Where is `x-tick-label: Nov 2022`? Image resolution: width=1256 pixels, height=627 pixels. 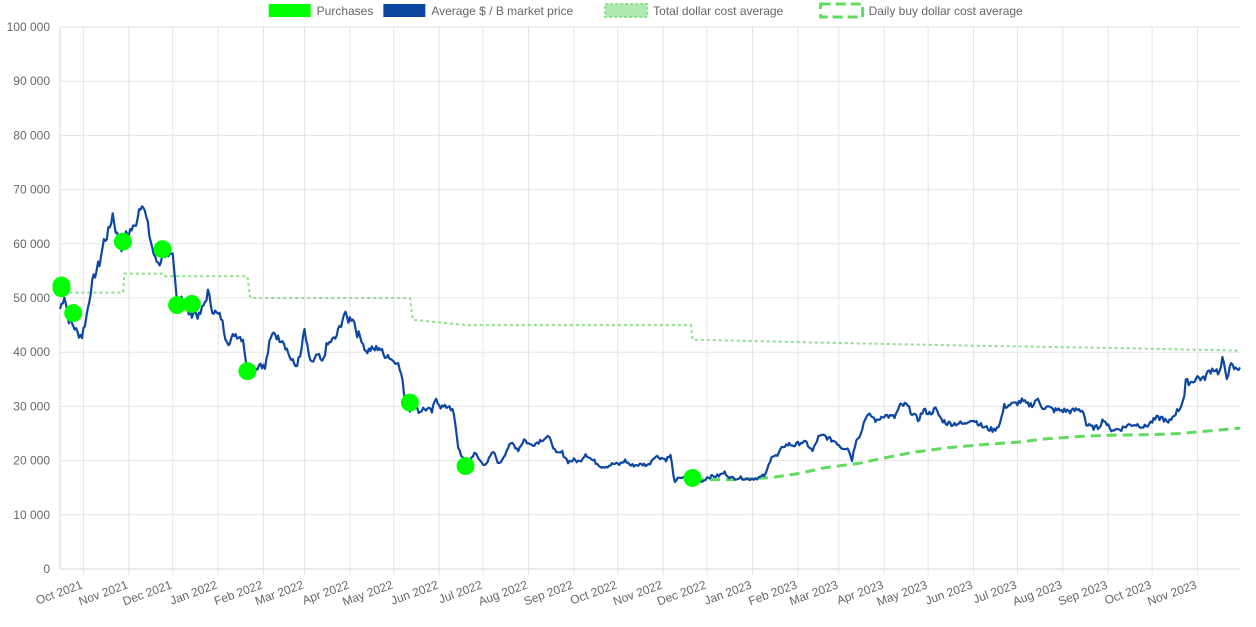
x-tick-label: Nov 2022 is located at coordinates (637, 593).